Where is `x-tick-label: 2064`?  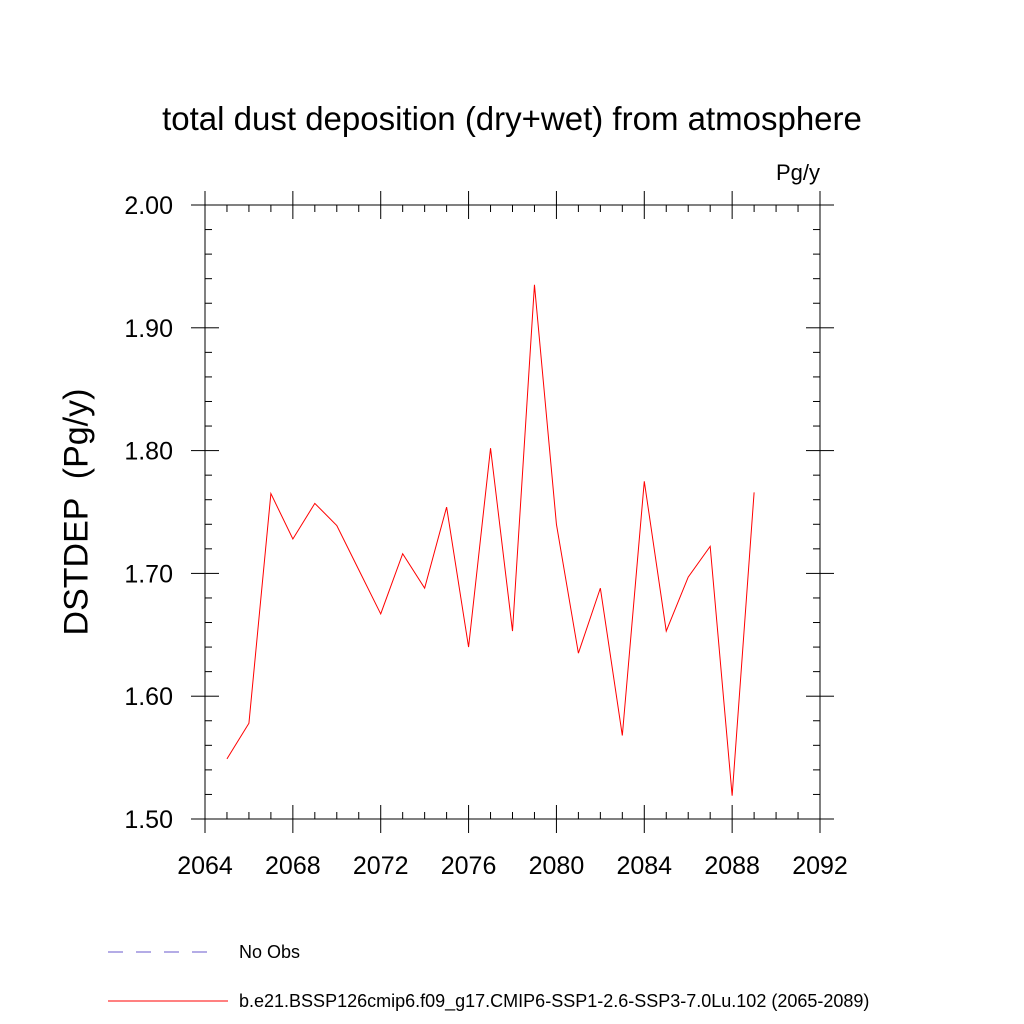 x-tick-label: 2064 is located at coordinates (205, 866).